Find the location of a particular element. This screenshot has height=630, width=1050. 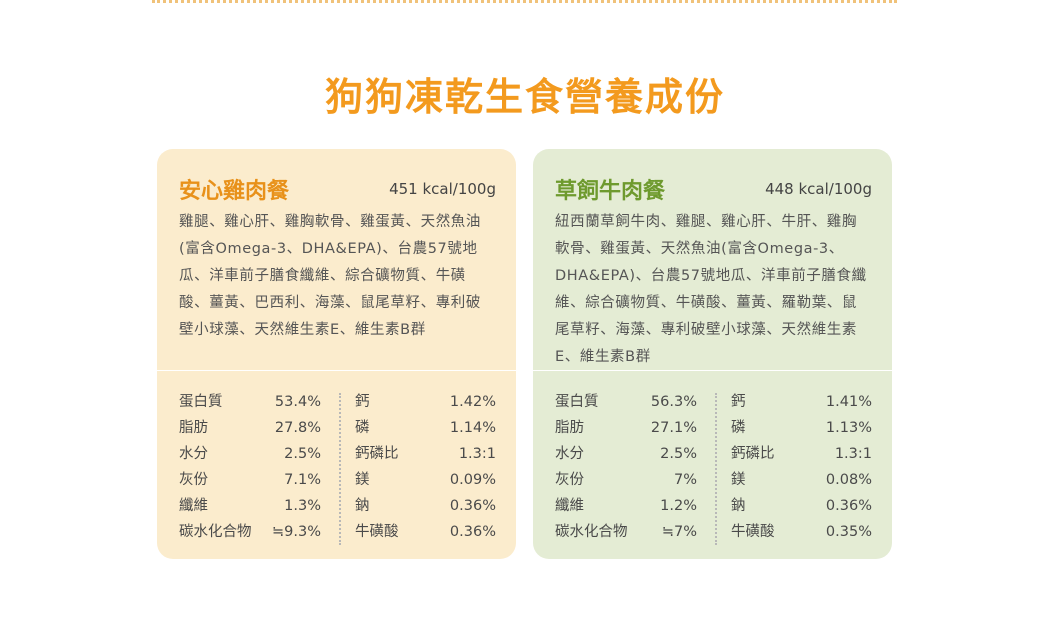

recipe-name: 草飼牛肉餐 is located at coordinates (610, 191).